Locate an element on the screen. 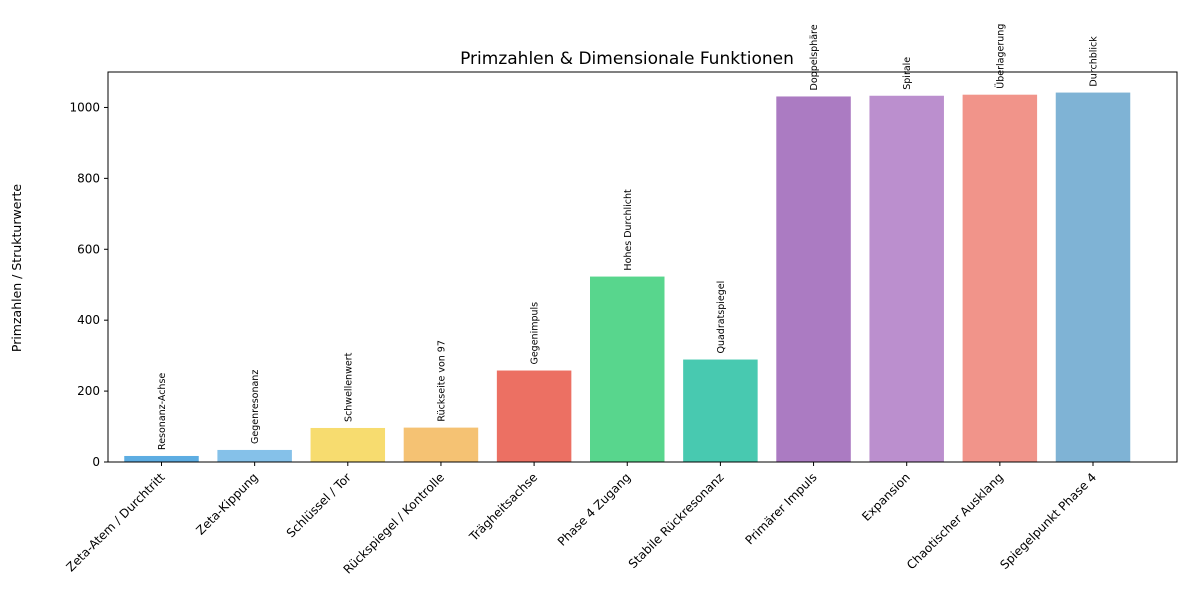  x-tick-label: Zeta-Atem / Durchtritt is located at coordinates (115, 522).